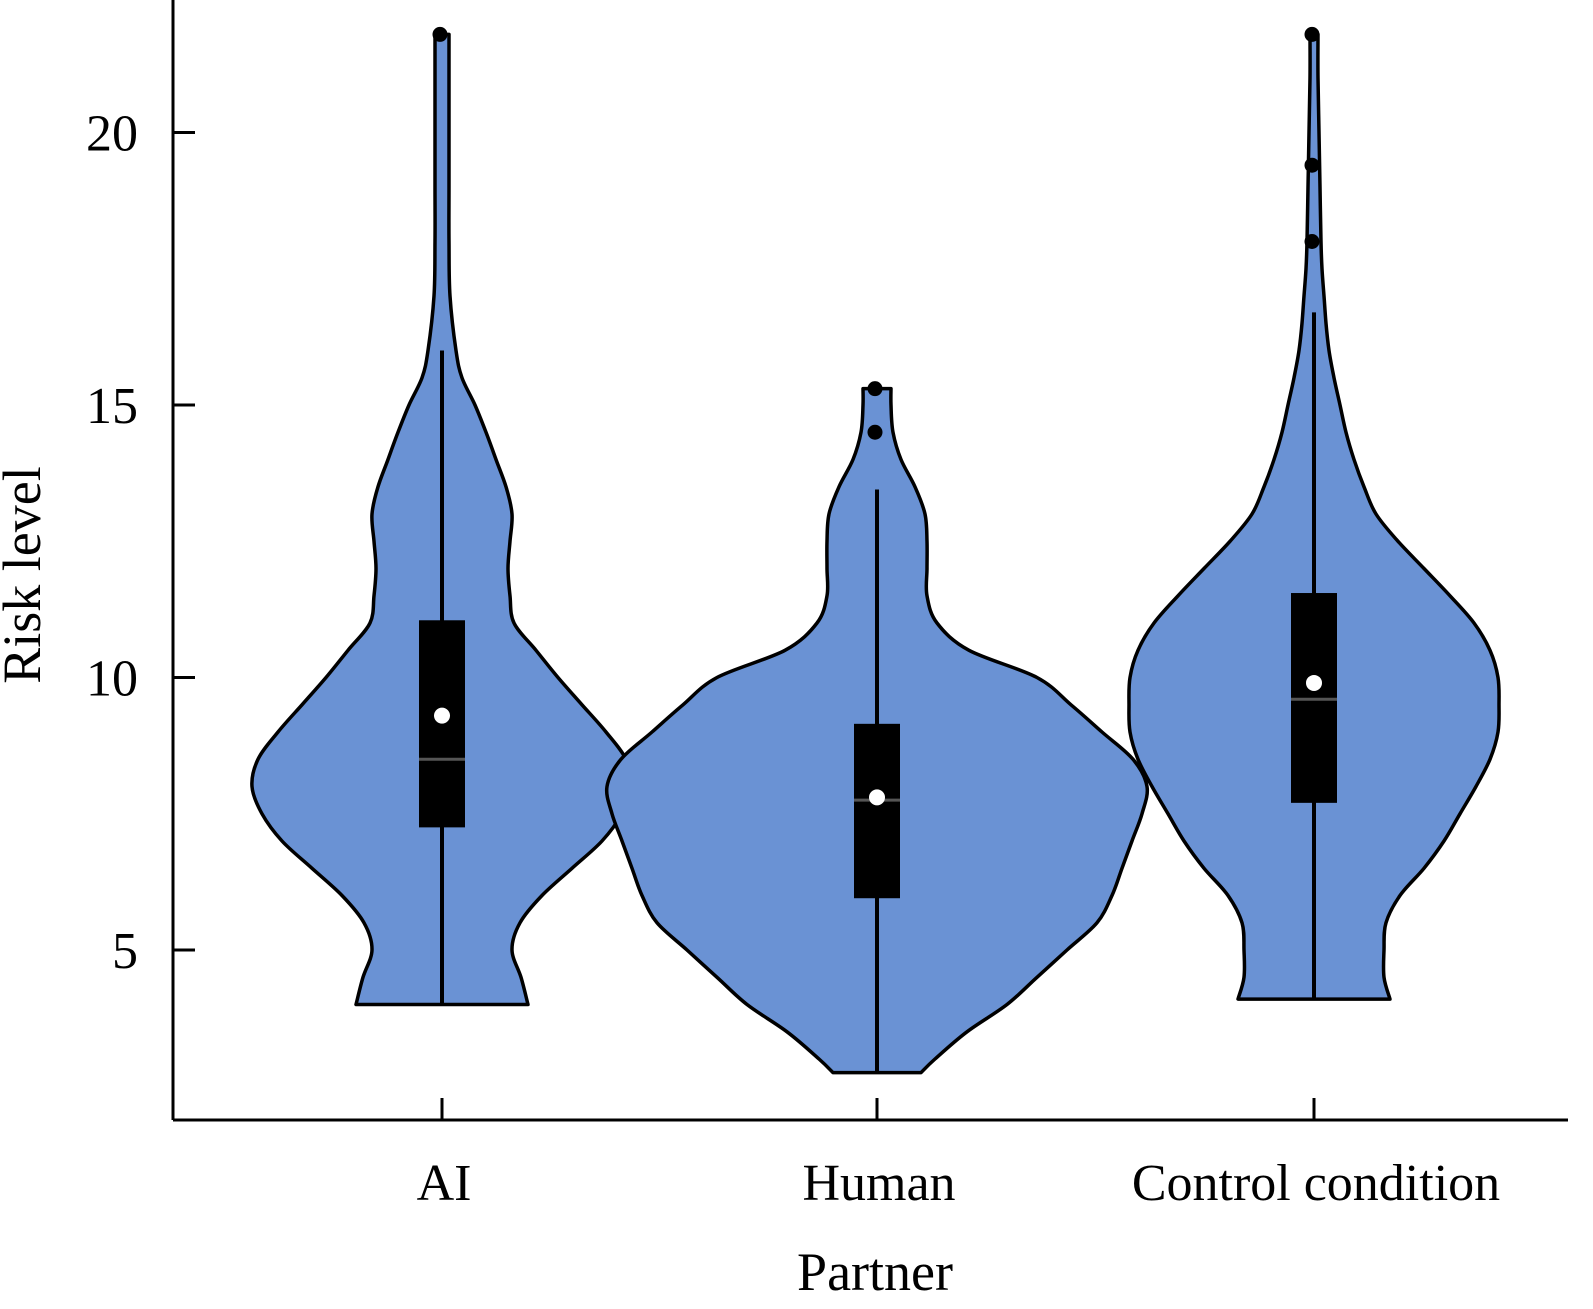 The width and height of the screenshot is (1593, 1309). I want to click on iqr-box-human, so click(877, 811).